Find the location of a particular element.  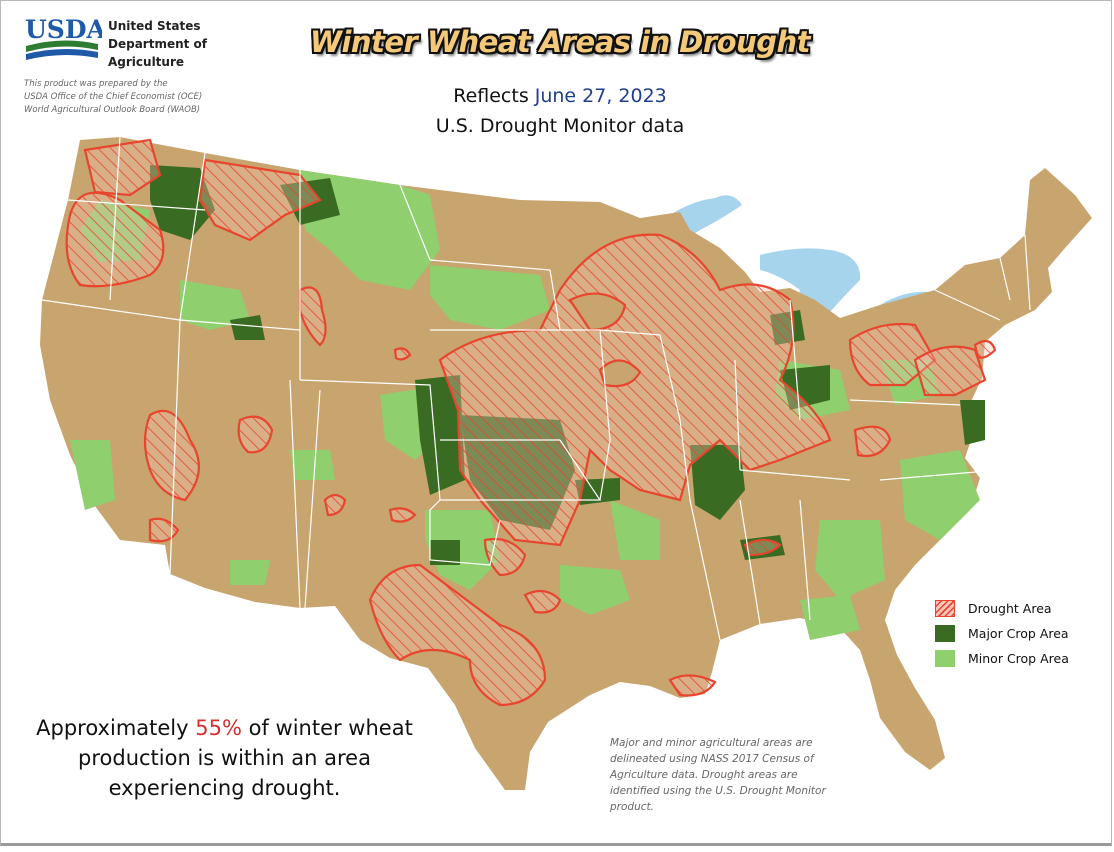

drought-area-pennsylvania is located at coordinates (950, 371).